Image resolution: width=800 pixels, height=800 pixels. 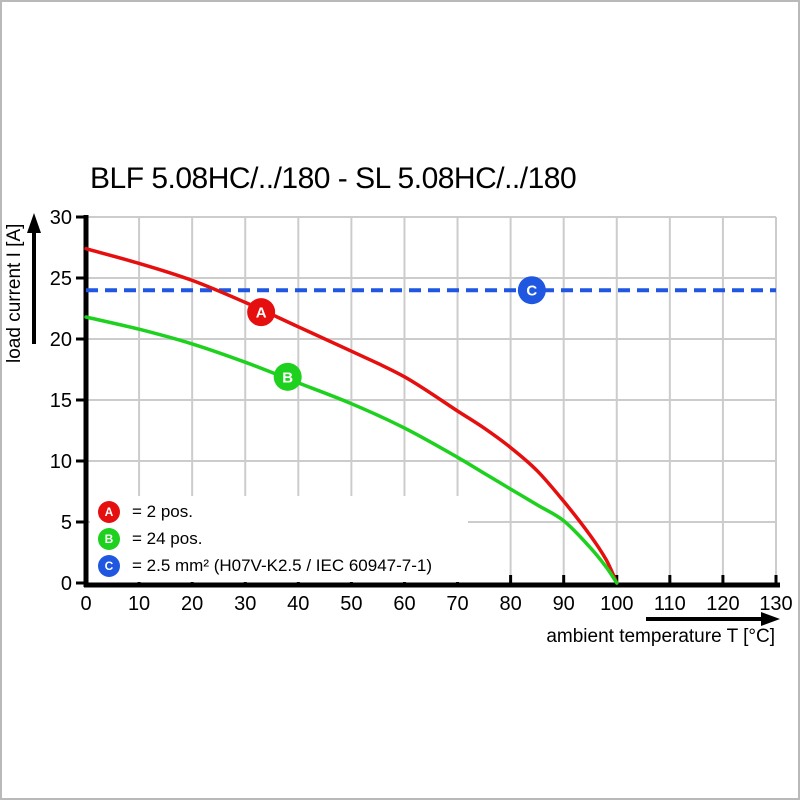 What do you see at coordinates (564, 604) in the screenshot?
I see `x-tick-label: 90` at bounding box center [564, 604].